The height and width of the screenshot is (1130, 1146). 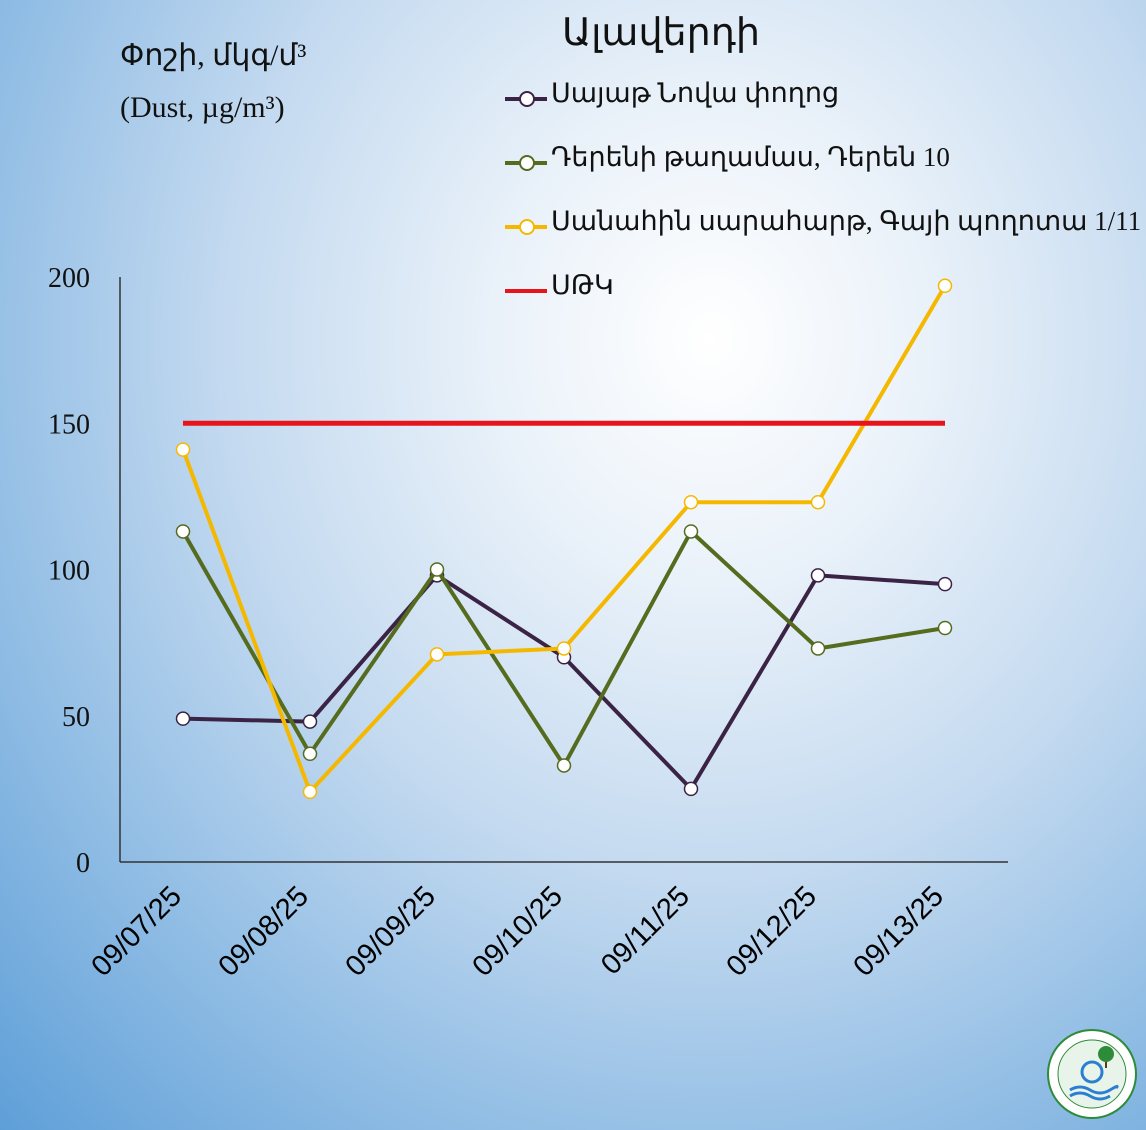 What do you see at coordinates (390, 931) in the screenshot?
I see `x-tick-label: 09/09/25` at bounding box center [390, 931].